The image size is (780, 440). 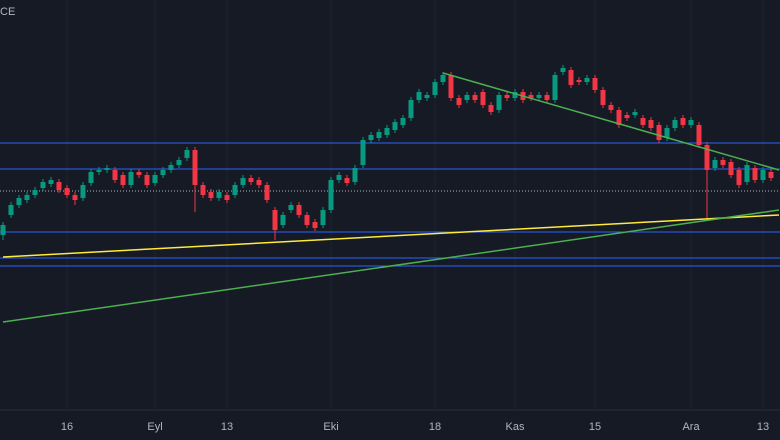 What do you see at coordinates (7, 12) in the screenshot?
I see `symbol-title: CE` at bounding box center [7, 12].